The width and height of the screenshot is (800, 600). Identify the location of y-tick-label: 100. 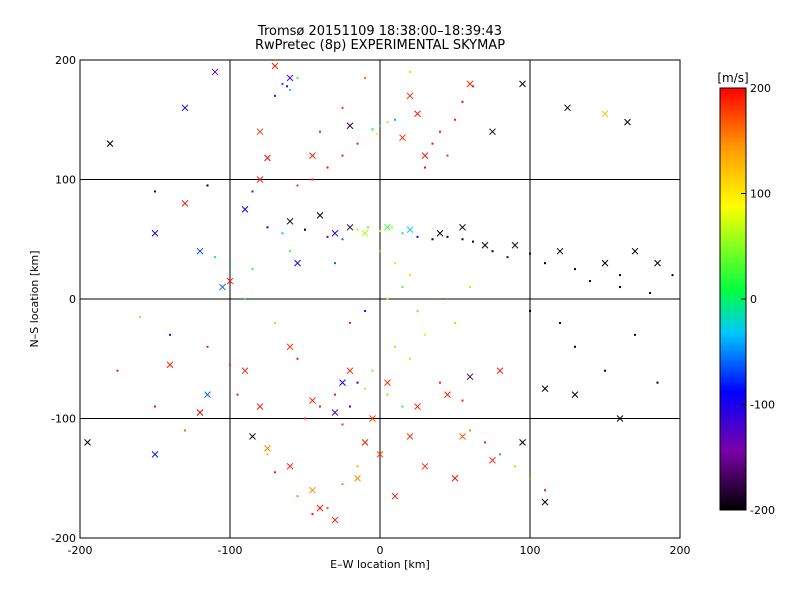
(65, 180).